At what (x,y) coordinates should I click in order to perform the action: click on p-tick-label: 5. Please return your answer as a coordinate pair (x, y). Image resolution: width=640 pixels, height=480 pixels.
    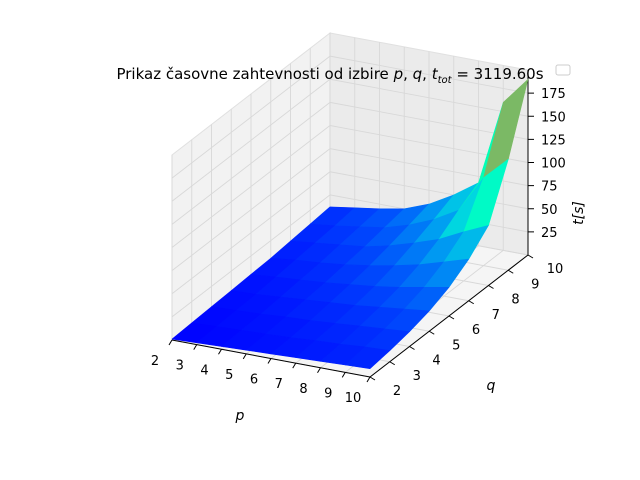
    Looking at the image, I should click on (229, 375).